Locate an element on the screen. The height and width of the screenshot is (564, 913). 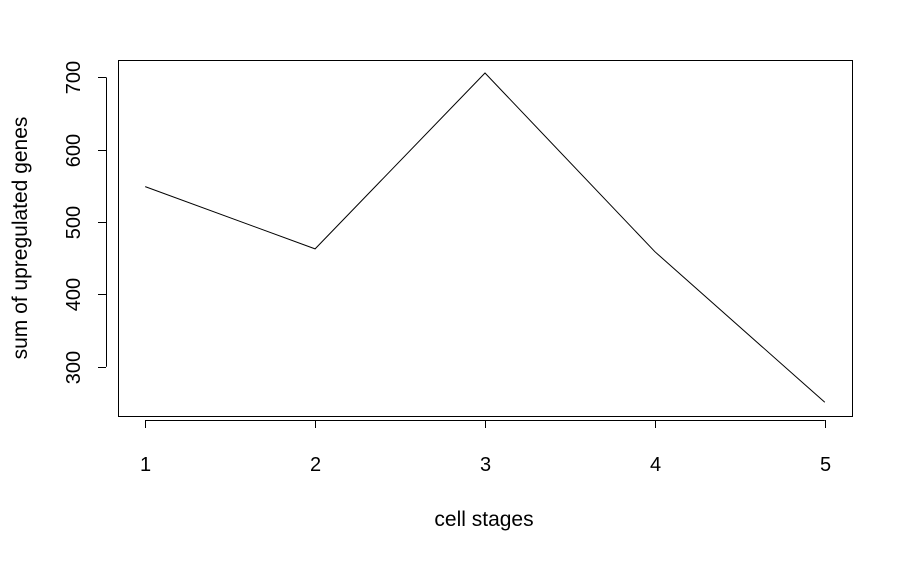
x-tick-label: 2 is located at coordinates (315, 465).